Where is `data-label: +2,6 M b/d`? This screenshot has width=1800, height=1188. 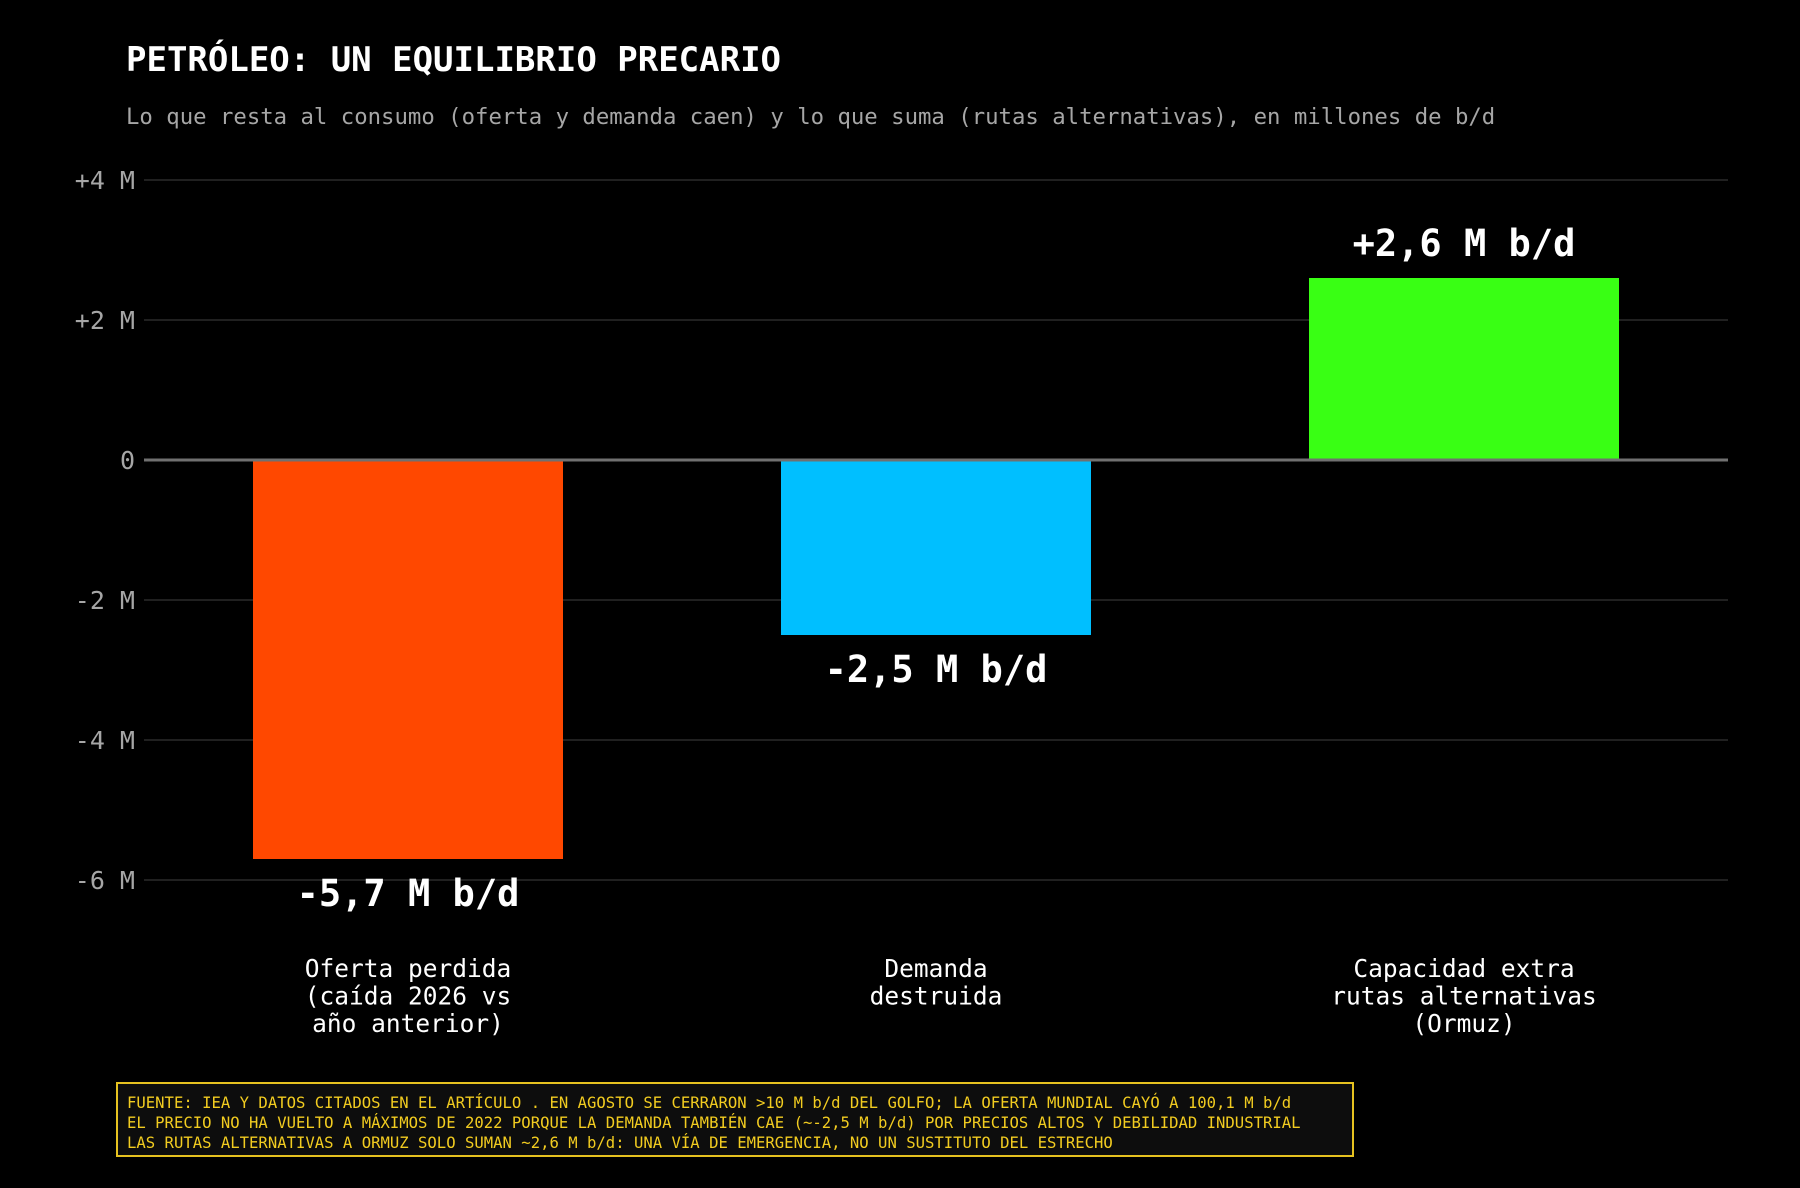 data-label: +2,6 M b/d is located at coordinates (1464, 243).